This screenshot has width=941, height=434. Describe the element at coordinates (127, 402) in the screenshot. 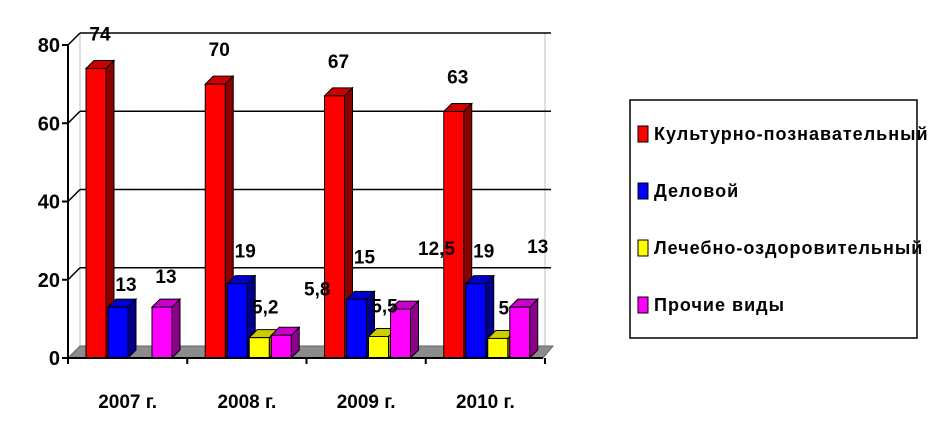

I see `x-tick-label-0: 2007 г.` at that location.